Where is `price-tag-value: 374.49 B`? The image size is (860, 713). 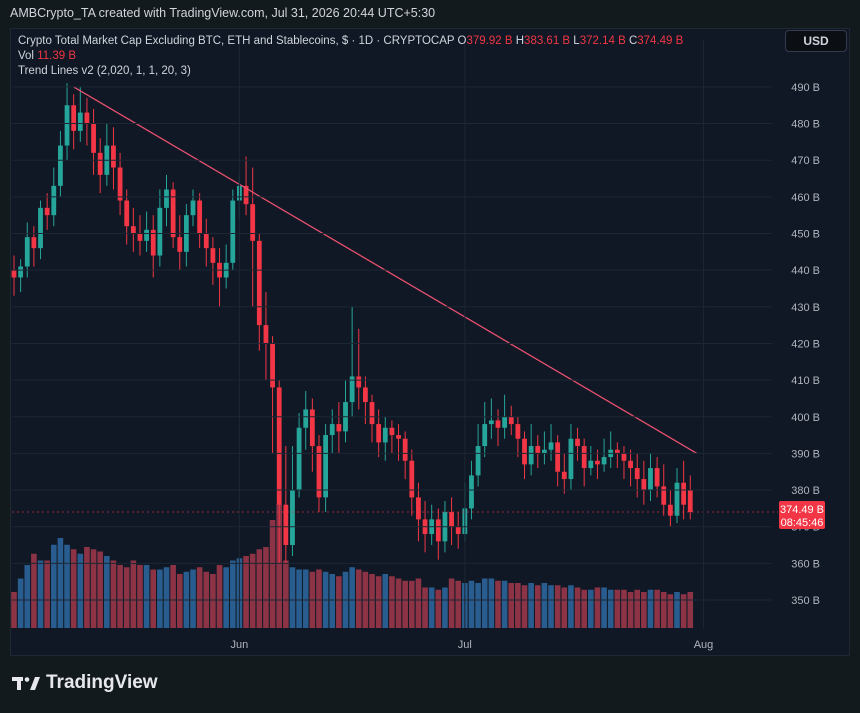
price-tag-value: 374.49 B is located at coordinates (802, 510).